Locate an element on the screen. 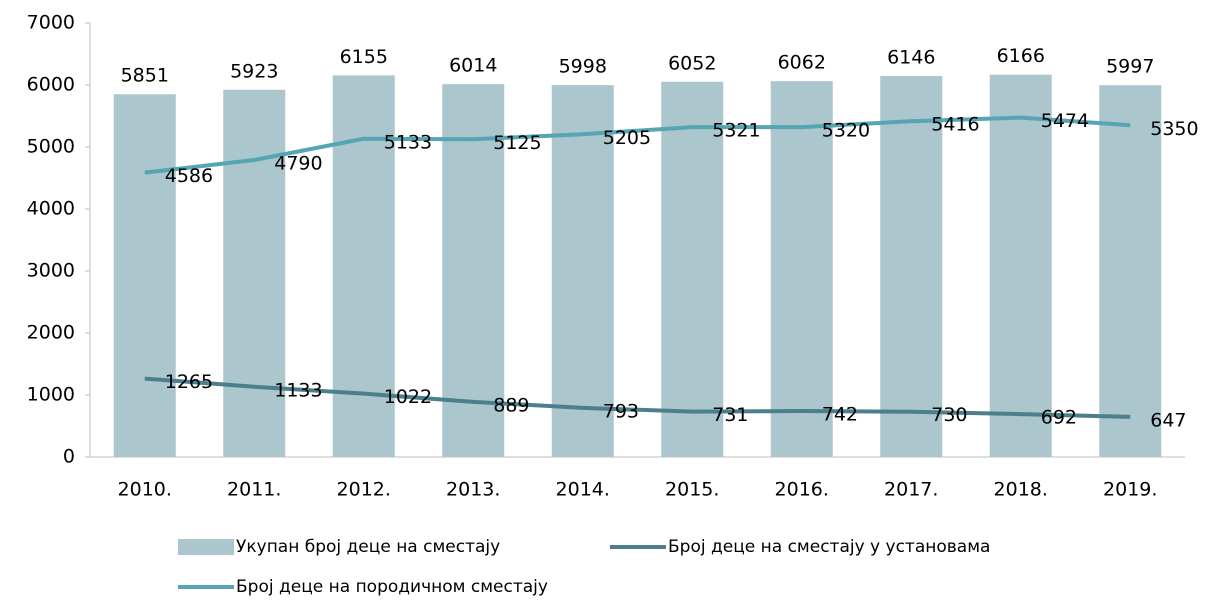 The width and height of the screenshot is (1211, 606). x-tick-label: 2013. is located at coordinates (473, 490).